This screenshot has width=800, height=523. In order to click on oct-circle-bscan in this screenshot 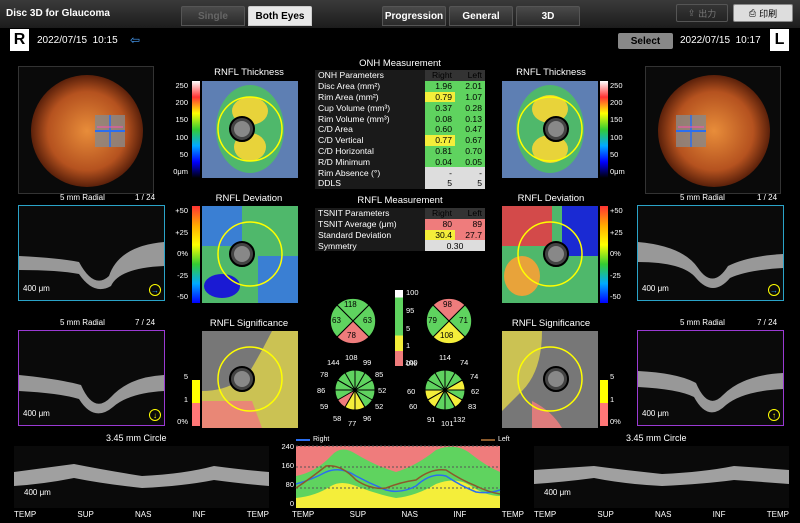, I will do `click(141, 476)`.